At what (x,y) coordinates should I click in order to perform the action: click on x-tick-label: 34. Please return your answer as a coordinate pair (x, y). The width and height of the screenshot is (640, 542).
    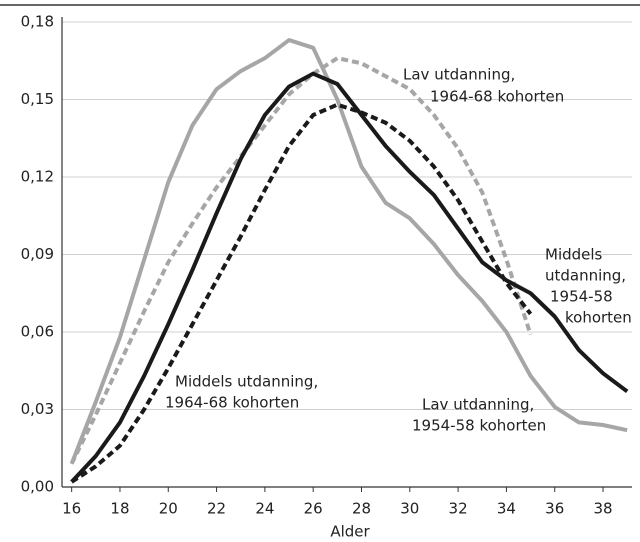
    Looking at the image, I should click on (506, 509).